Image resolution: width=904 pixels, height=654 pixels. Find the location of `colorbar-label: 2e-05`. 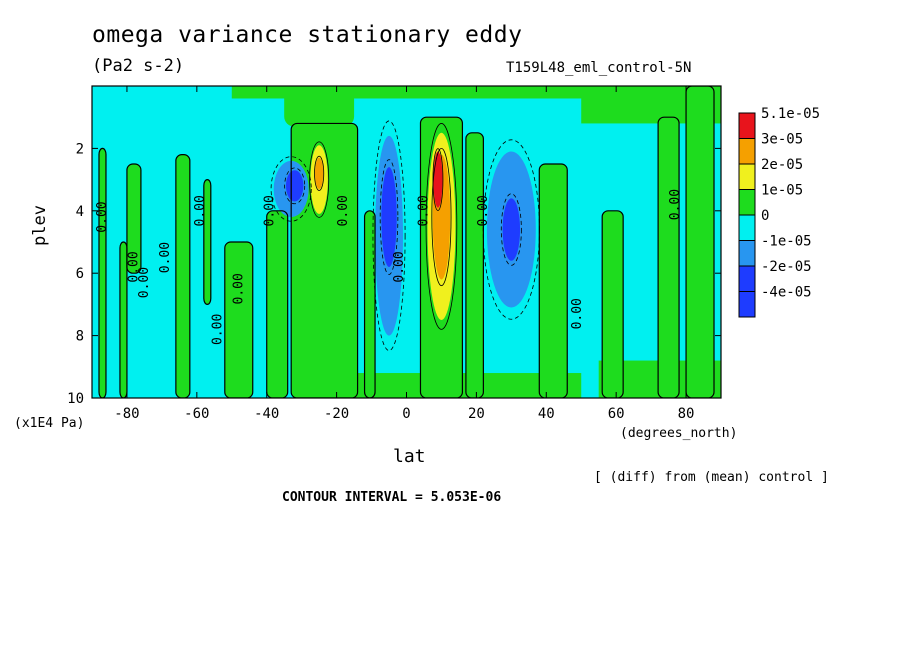

colorbar-label: 2e-05 is located at coordinates (782, 165).